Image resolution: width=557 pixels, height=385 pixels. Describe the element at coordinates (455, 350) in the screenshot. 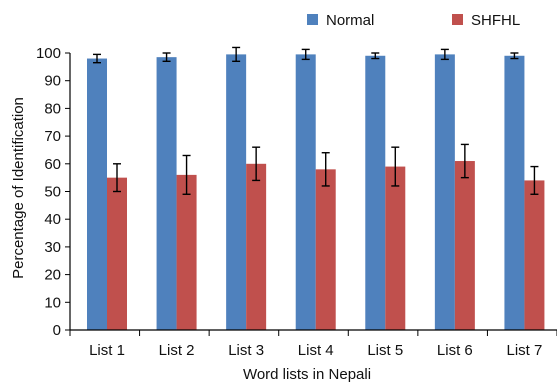

I see `x-tick-label: List 6` at that location.